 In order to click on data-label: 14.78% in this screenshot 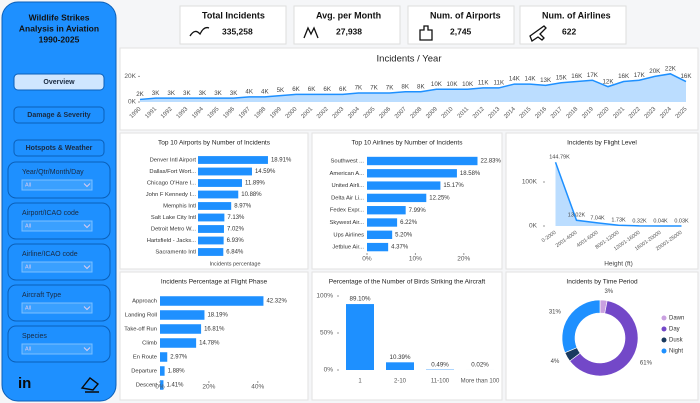, I will do `click(209, 344)`.